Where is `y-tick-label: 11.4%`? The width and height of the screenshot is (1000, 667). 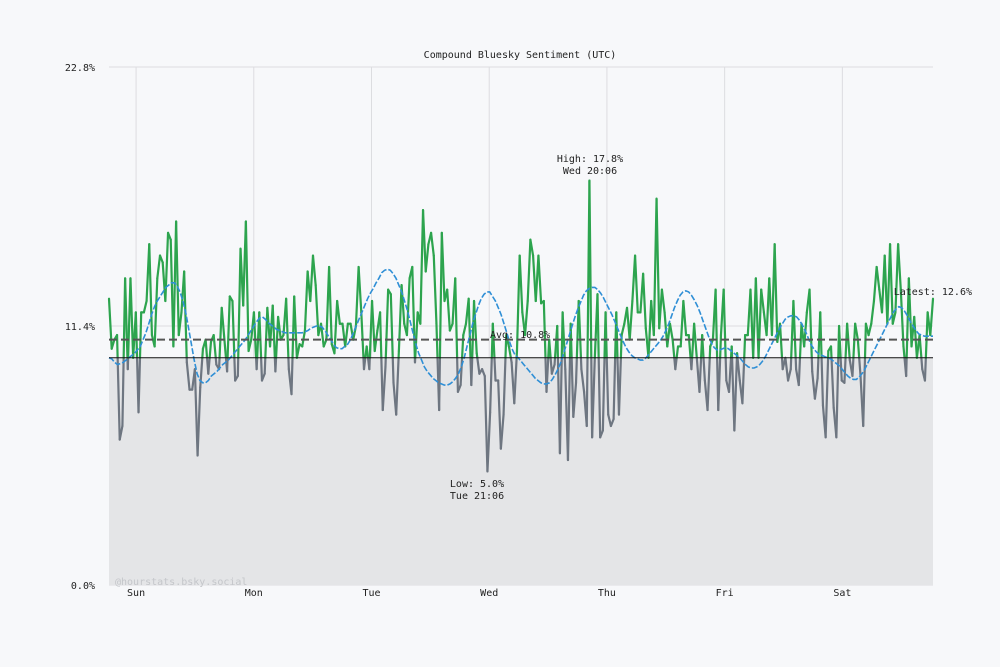 y-tick-label: 11.4% is located at coordinates (80, 327).